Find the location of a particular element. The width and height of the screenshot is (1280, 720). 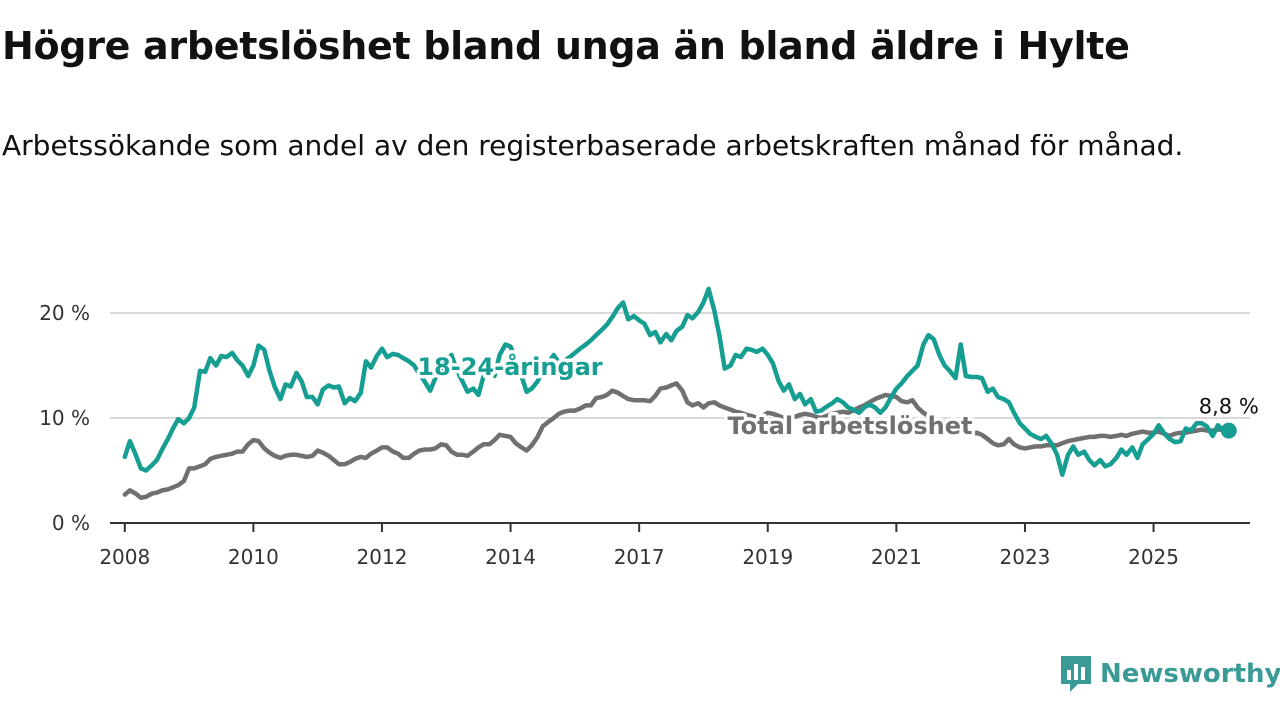

x-tick-label: 2017 is located at coordinates (639, 557).